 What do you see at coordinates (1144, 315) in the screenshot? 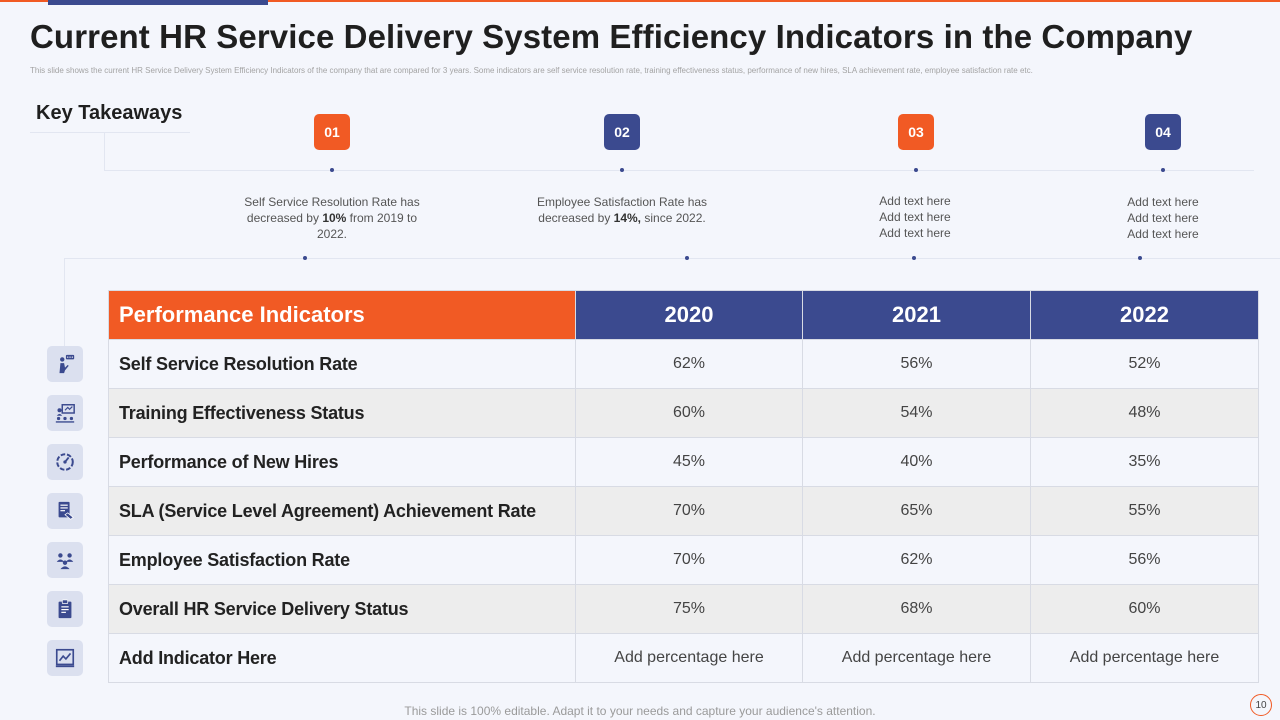
I see `column-header-2022: 2022` at bounding box center [1144, 315].